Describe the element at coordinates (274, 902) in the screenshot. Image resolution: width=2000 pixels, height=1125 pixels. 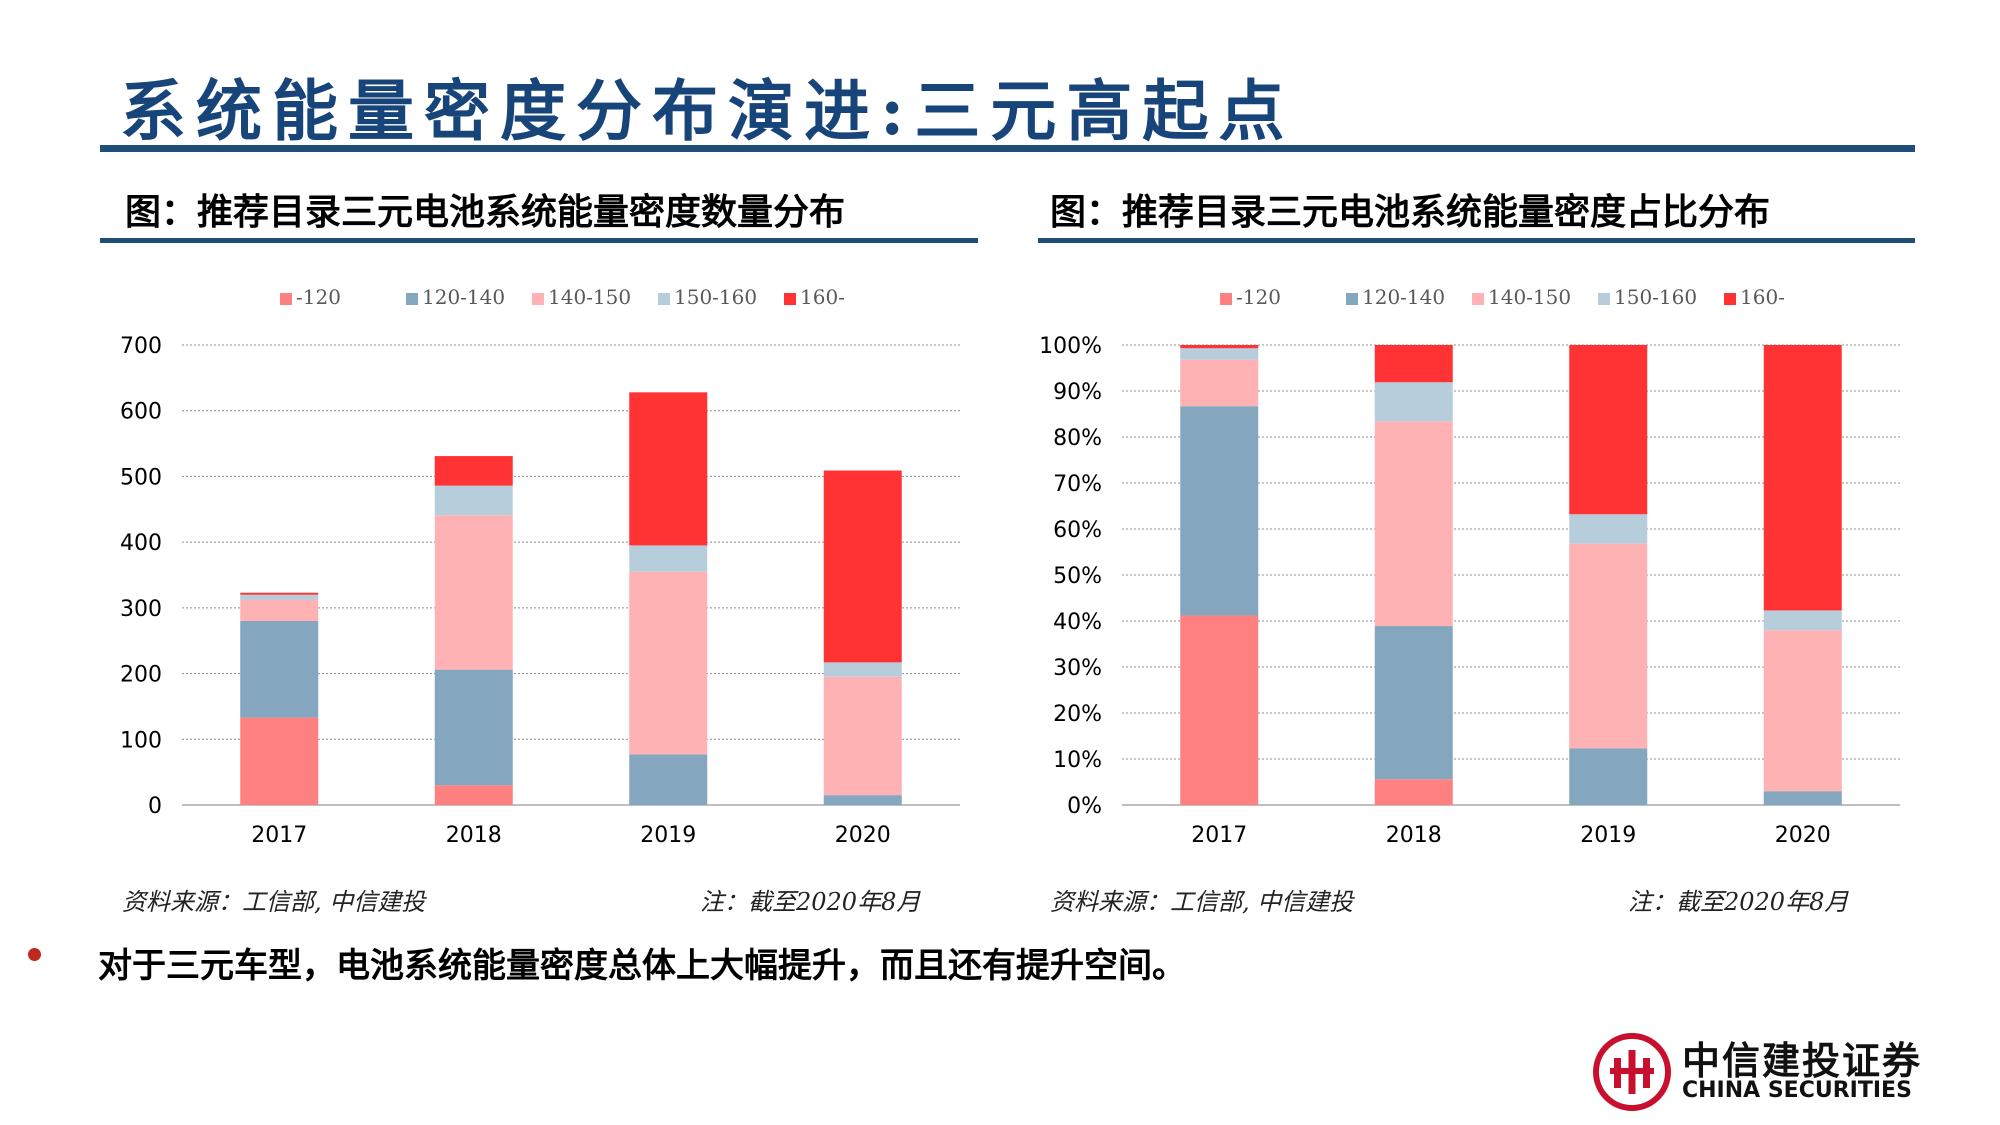
I see `left-chart-source: 资料来源：工信部, 中信建投` at that location.